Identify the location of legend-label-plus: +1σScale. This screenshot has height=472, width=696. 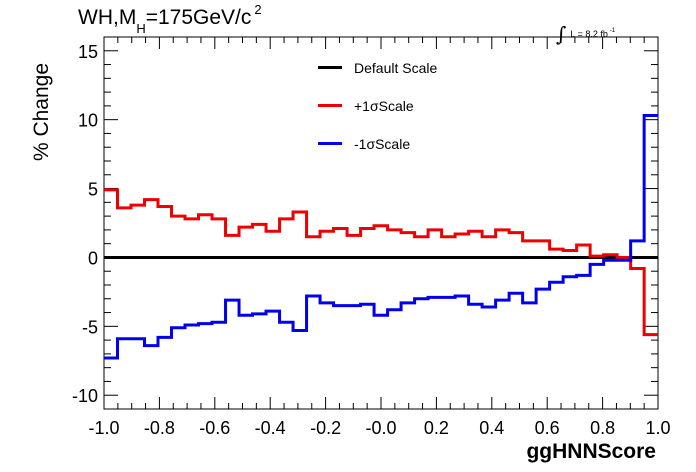
(384, 105).